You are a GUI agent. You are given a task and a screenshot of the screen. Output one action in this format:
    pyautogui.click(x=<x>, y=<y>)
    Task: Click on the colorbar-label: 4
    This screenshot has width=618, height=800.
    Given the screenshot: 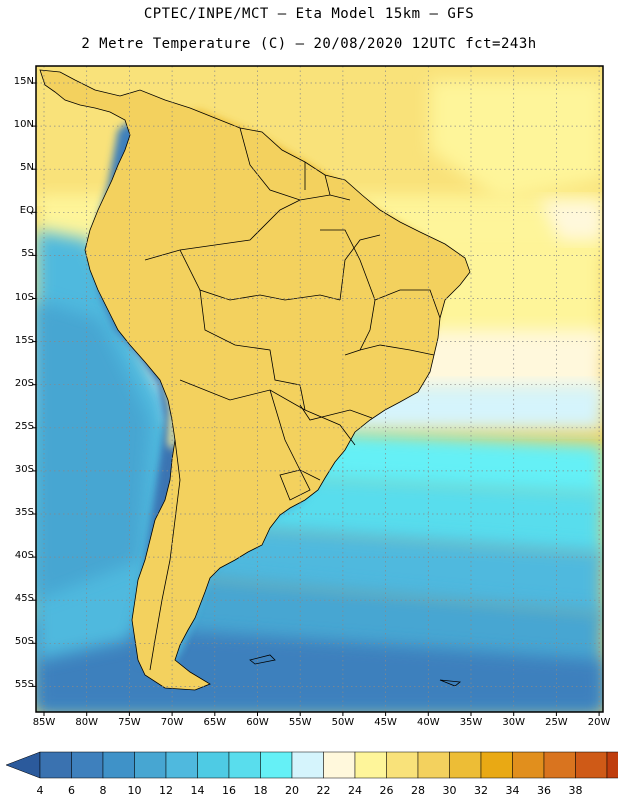 What is the action you would take?
    pyautogui.click(x=40, y=790)
    